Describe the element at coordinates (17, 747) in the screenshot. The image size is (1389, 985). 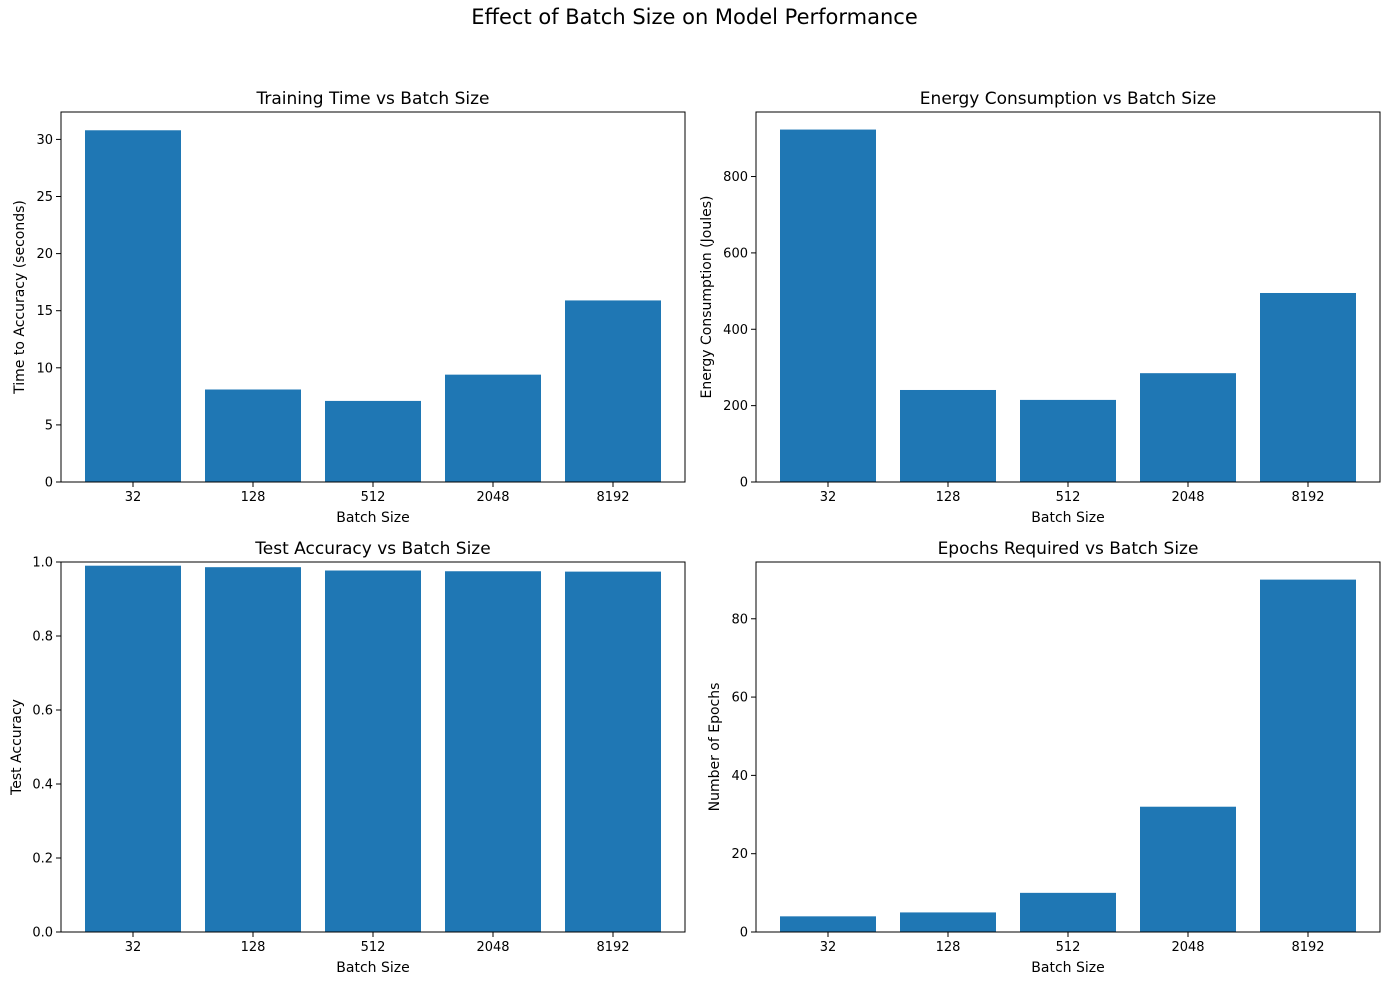
I see `ylabel-test-accuracy: Test Accuracy` at that location.